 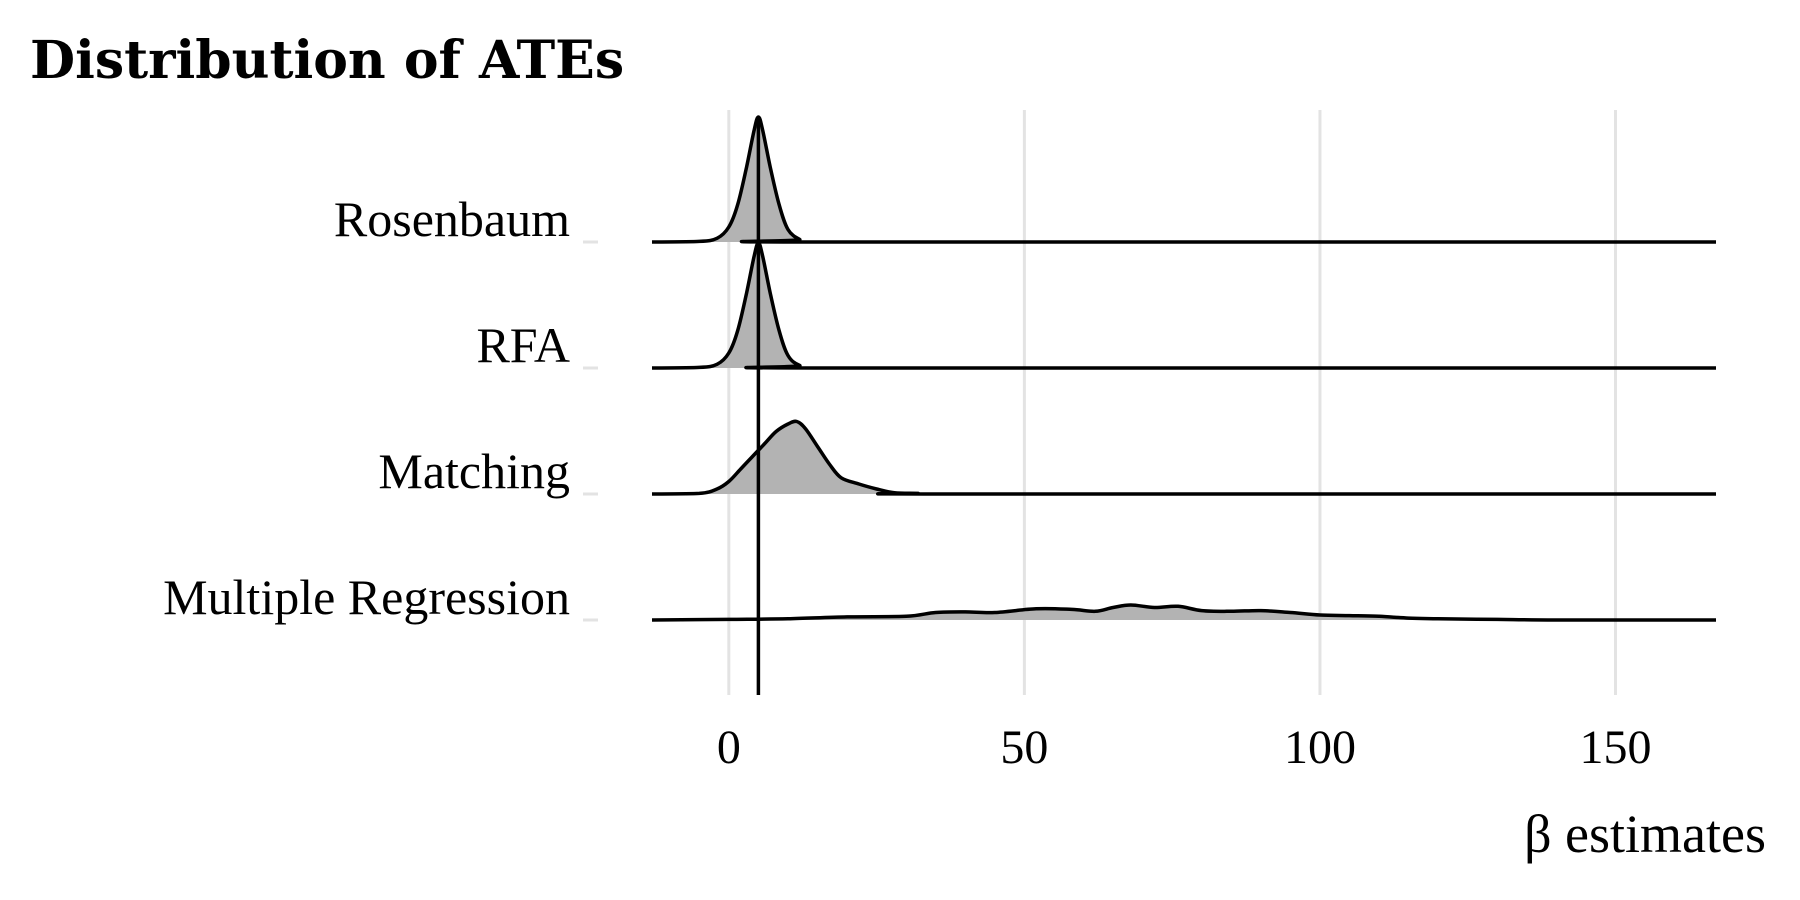 What do you see at coordinates (1616, 747) in the screenshot?
I see `x-tick-label-150: 150` at bounding box center [1616, 747].